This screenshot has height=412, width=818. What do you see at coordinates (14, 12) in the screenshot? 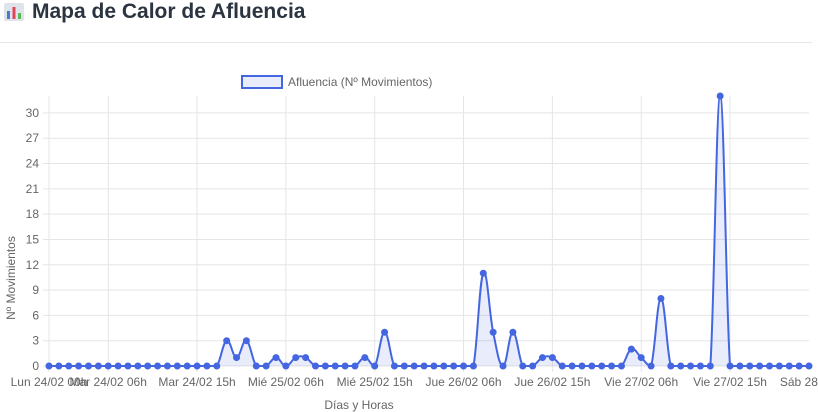
I see `bar-chart-icon` at bounding box center [14, 12].